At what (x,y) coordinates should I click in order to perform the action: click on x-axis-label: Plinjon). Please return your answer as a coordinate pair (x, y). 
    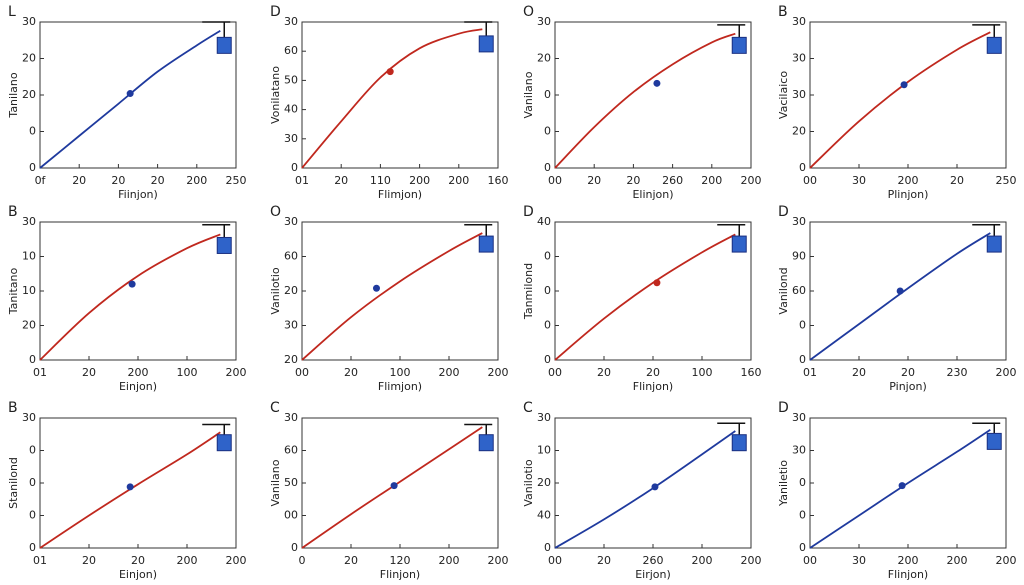
    Looking at the image, I should click on (908, 194).